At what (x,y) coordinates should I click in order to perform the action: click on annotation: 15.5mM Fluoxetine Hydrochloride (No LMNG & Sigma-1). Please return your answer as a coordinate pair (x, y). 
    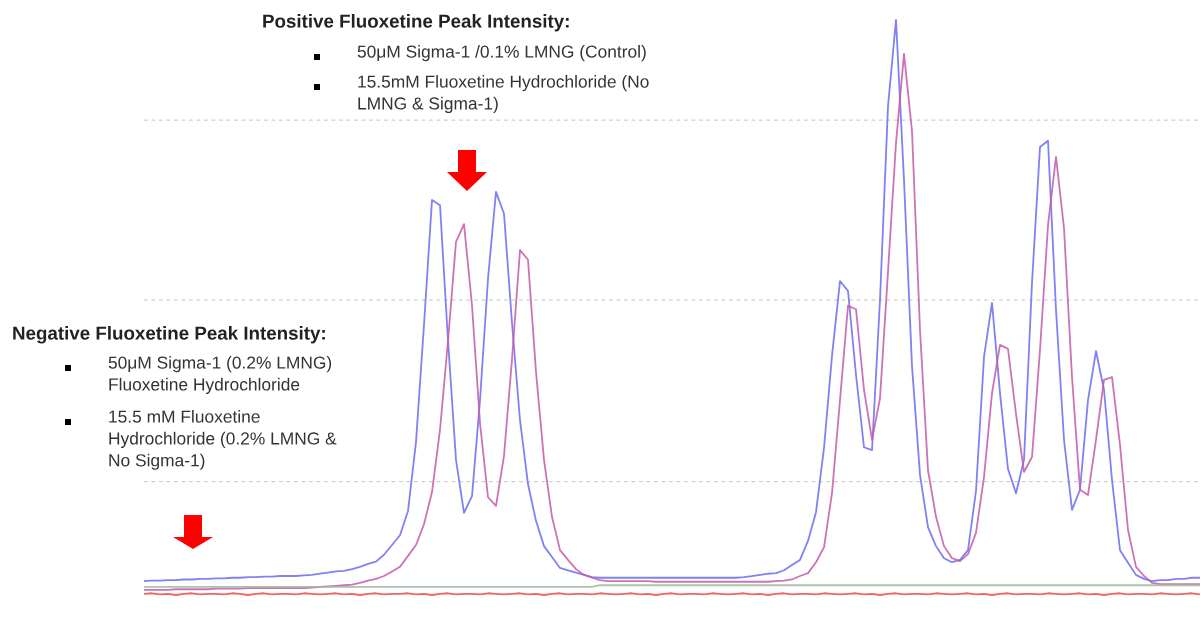
    Looking at the image, I should click on (503, 94).